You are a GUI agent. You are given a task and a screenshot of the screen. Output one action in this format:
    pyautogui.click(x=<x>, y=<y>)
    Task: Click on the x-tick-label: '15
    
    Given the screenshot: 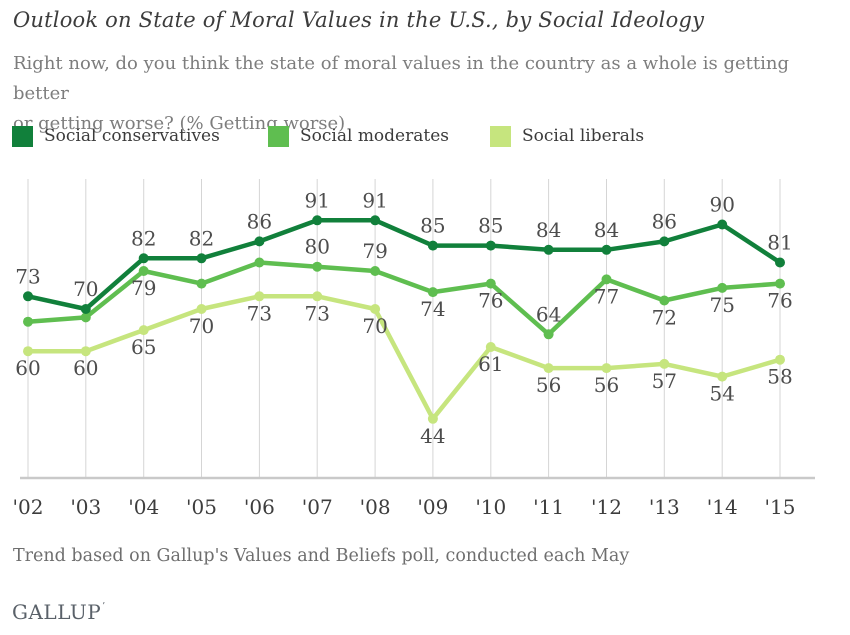 What is the action you would take?
    pyautogui.click(x=780, y=507)
    